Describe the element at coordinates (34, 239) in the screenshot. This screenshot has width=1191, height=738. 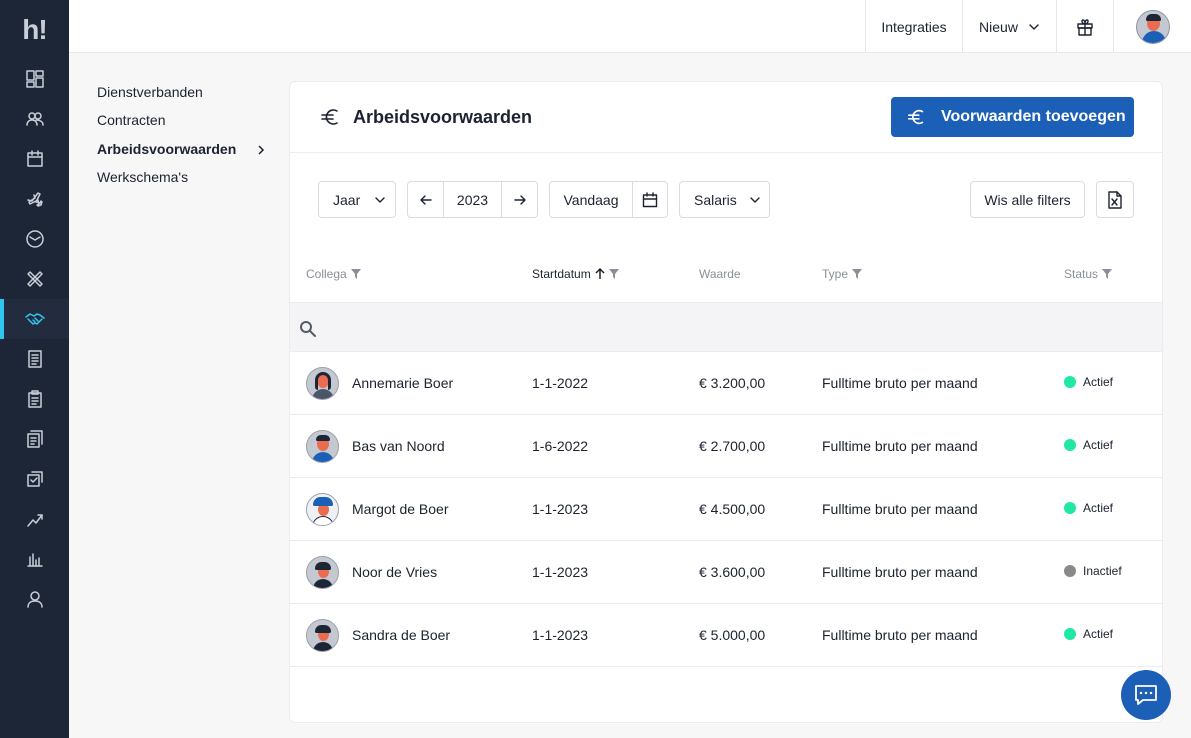
I see `sidebar-item-time` at that location.